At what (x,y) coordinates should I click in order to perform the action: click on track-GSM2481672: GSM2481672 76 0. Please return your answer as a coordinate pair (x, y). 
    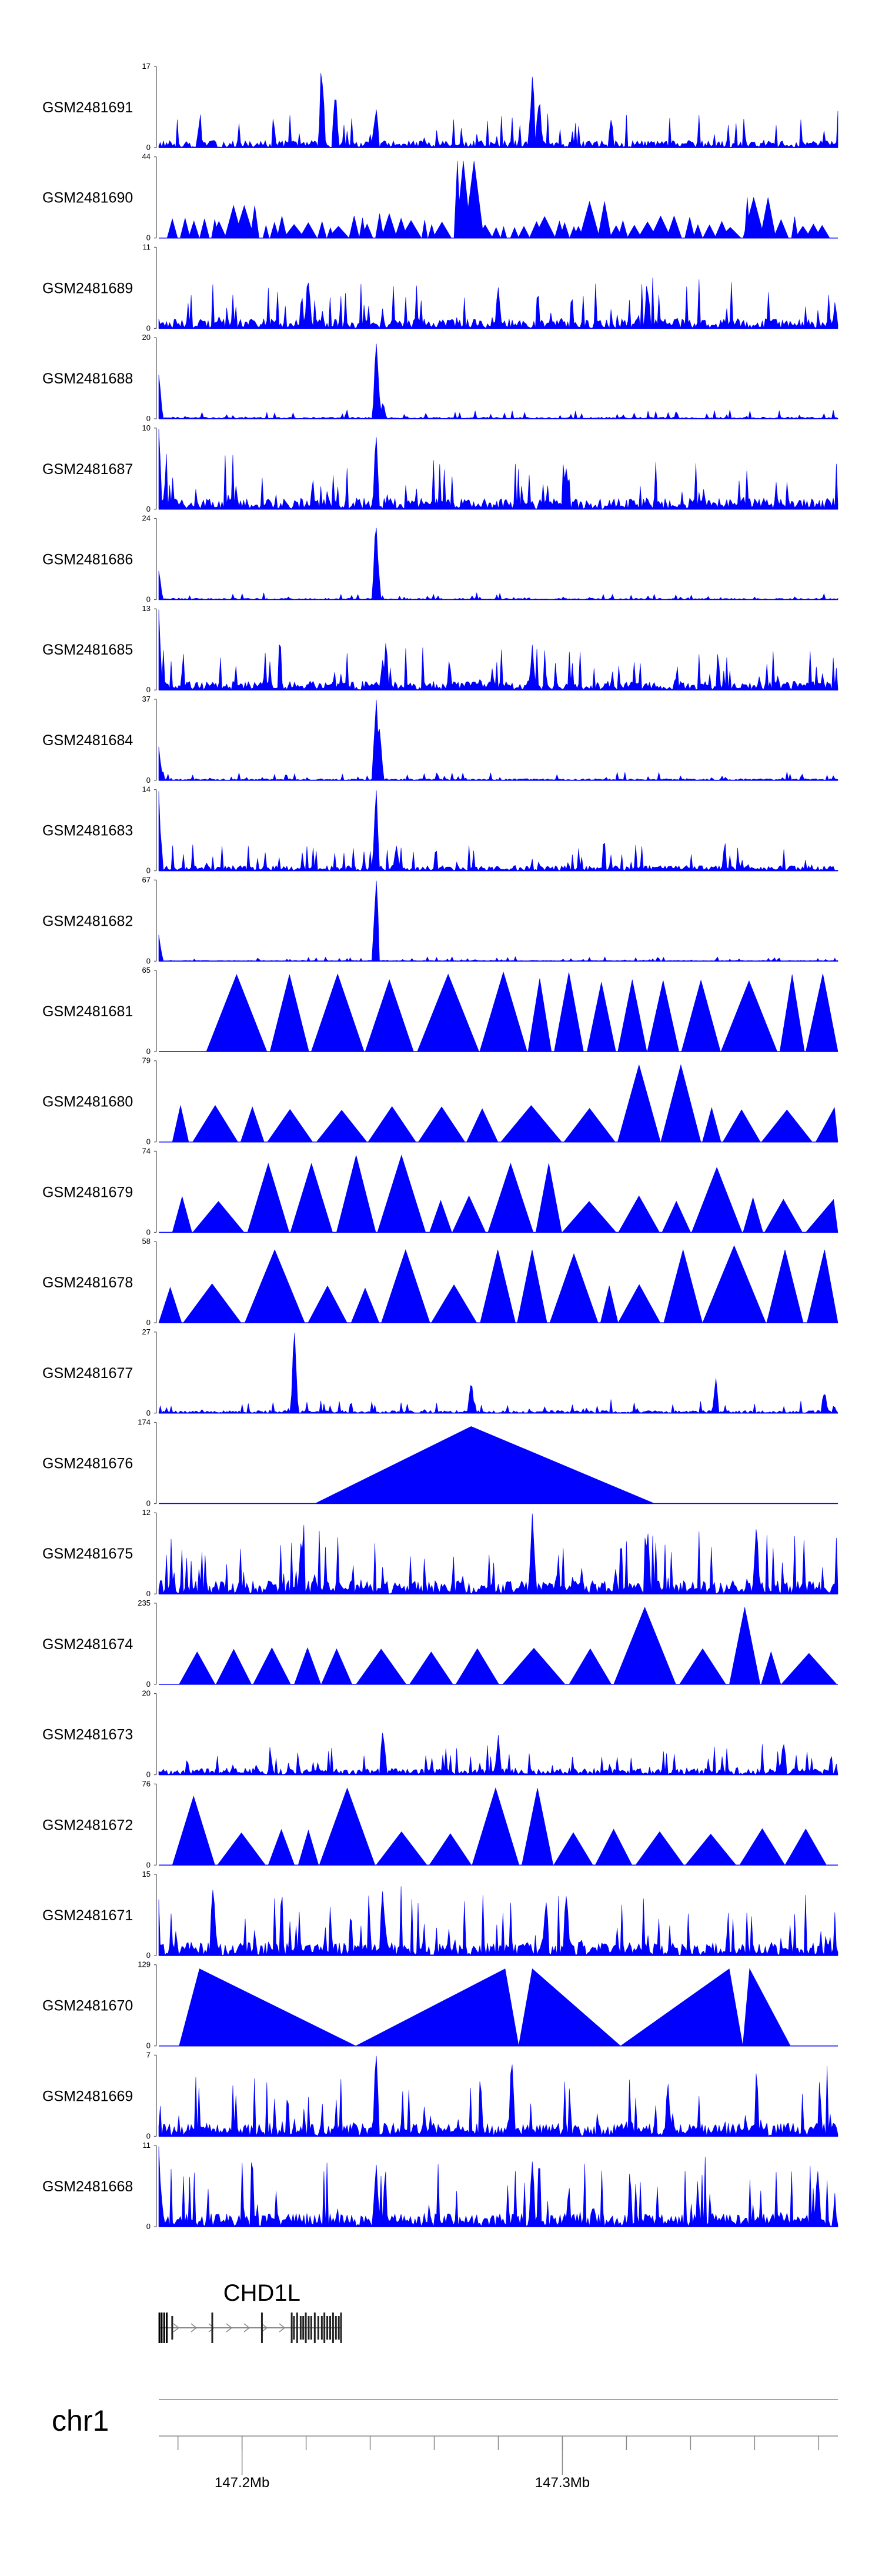
    Looking at the image, I should click on (440, 1824).